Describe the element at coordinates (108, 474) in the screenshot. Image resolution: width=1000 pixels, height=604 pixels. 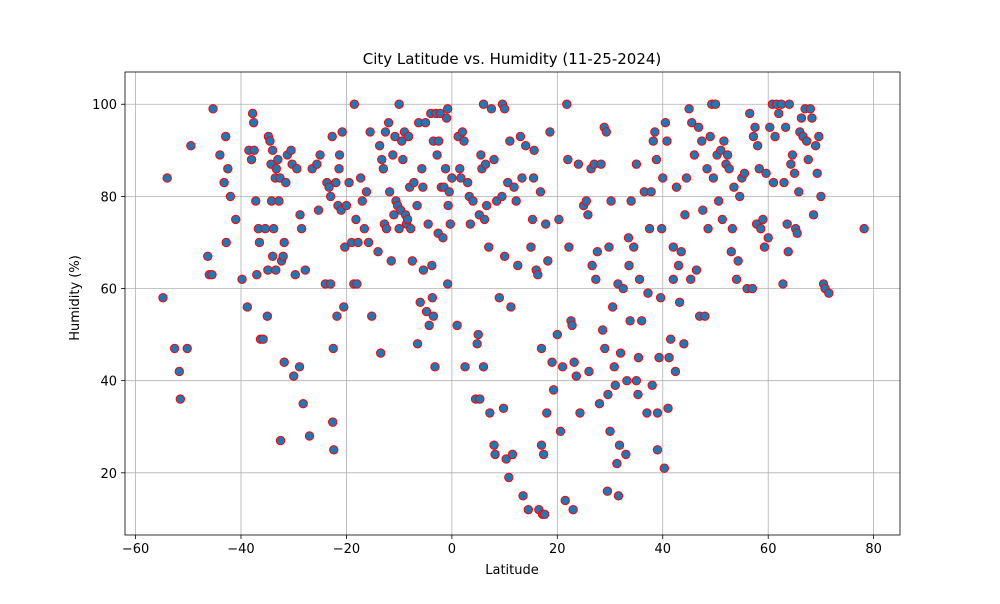
I see `y-tick-label: 20` at that location.